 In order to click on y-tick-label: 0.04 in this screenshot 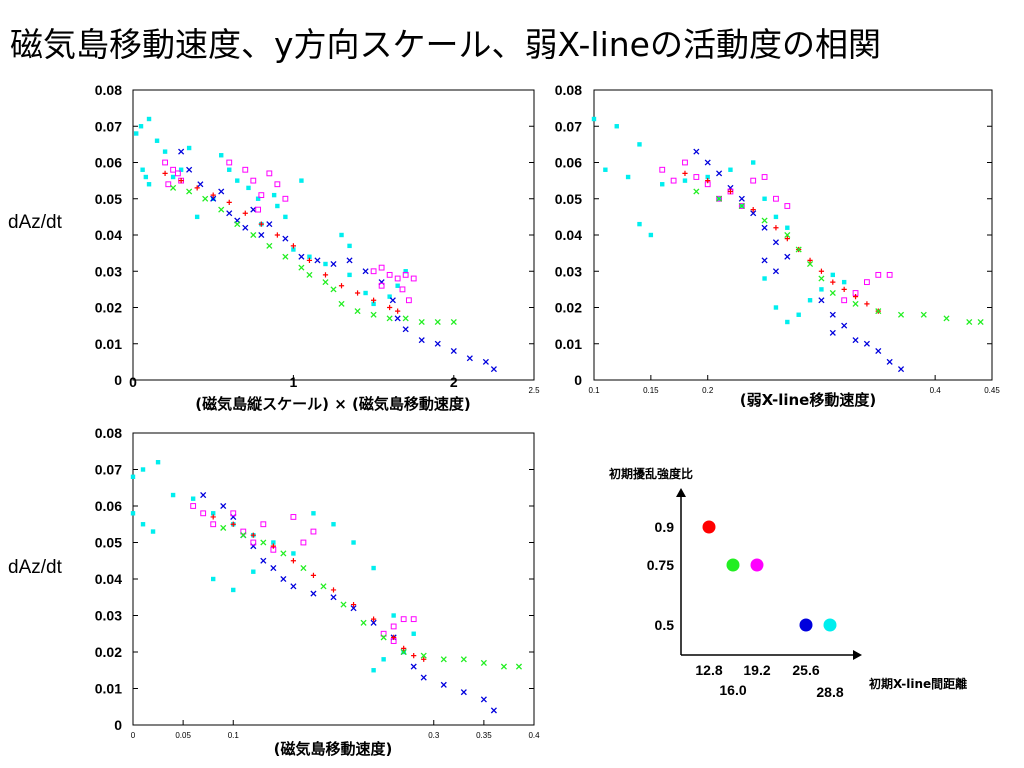, I will do `click(568, 235)`.